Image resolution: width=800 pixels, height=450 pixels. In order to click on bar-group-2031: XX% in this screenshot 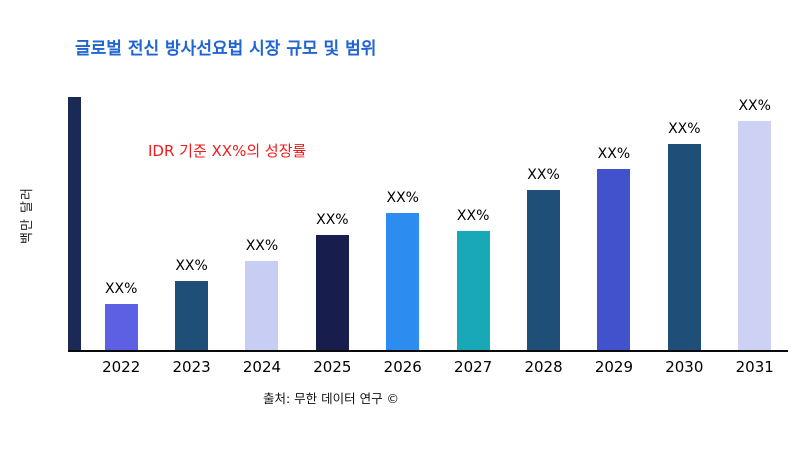, I will do `click(755, 224)`.